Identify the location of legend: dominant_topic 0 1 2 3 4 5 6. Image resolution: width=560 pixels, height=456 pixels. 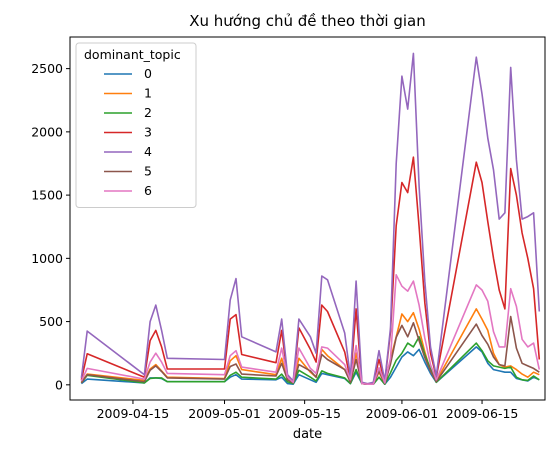
(136, 125).